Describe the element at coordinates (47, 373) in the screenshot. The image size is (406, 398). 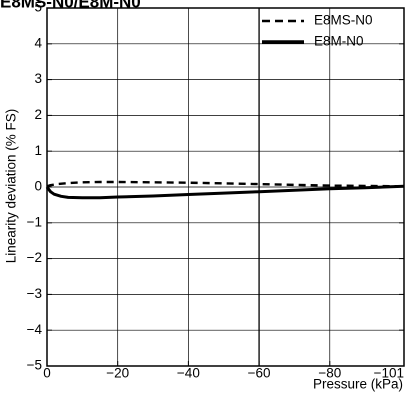
I see `x-tick-label: 0` at that location.